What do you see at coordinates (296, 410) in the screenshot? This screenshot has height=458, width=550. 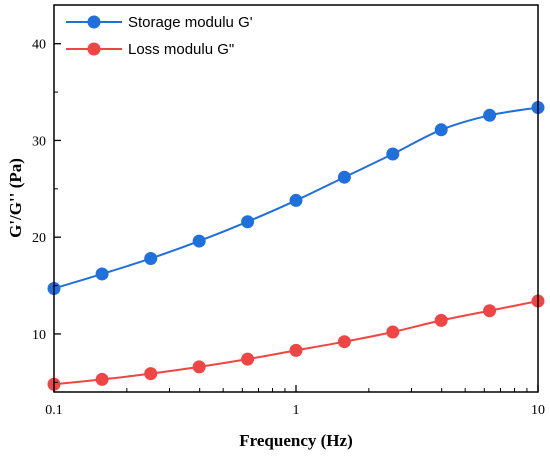 I see `x-tick-label: 1` at bounding box center [296, 410].